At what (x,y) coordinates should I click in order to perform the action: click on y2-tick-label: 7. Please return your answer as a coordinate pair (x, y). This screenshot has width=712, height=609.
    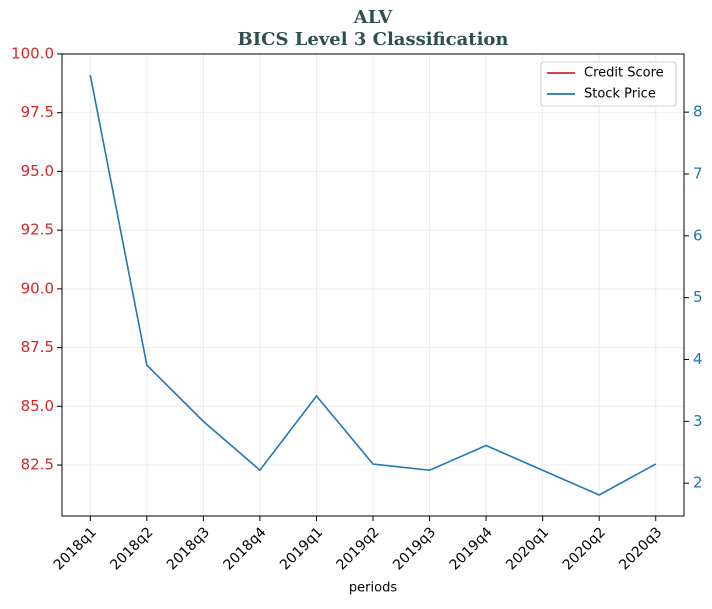
    Looking at the image, I should click on (698, 173).